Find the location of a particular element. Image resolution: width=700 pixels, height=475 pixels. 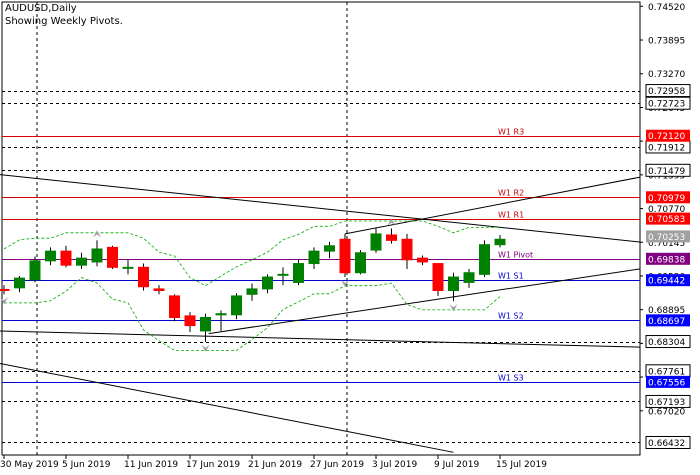

price-highlight-label-7: 0.67556 is located at coordinates (666, 383).